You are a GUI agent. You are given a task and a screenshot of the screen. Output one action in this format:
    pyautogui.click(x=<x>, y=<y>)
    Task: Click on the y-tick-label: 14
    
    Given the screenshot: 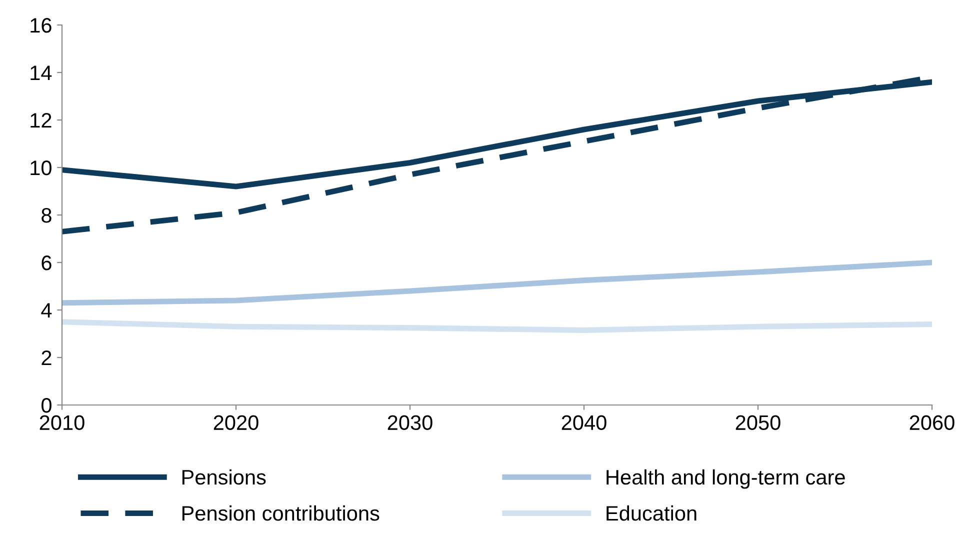 What is the action you would take?
    pyautogui.click(x=41, y=73)
    